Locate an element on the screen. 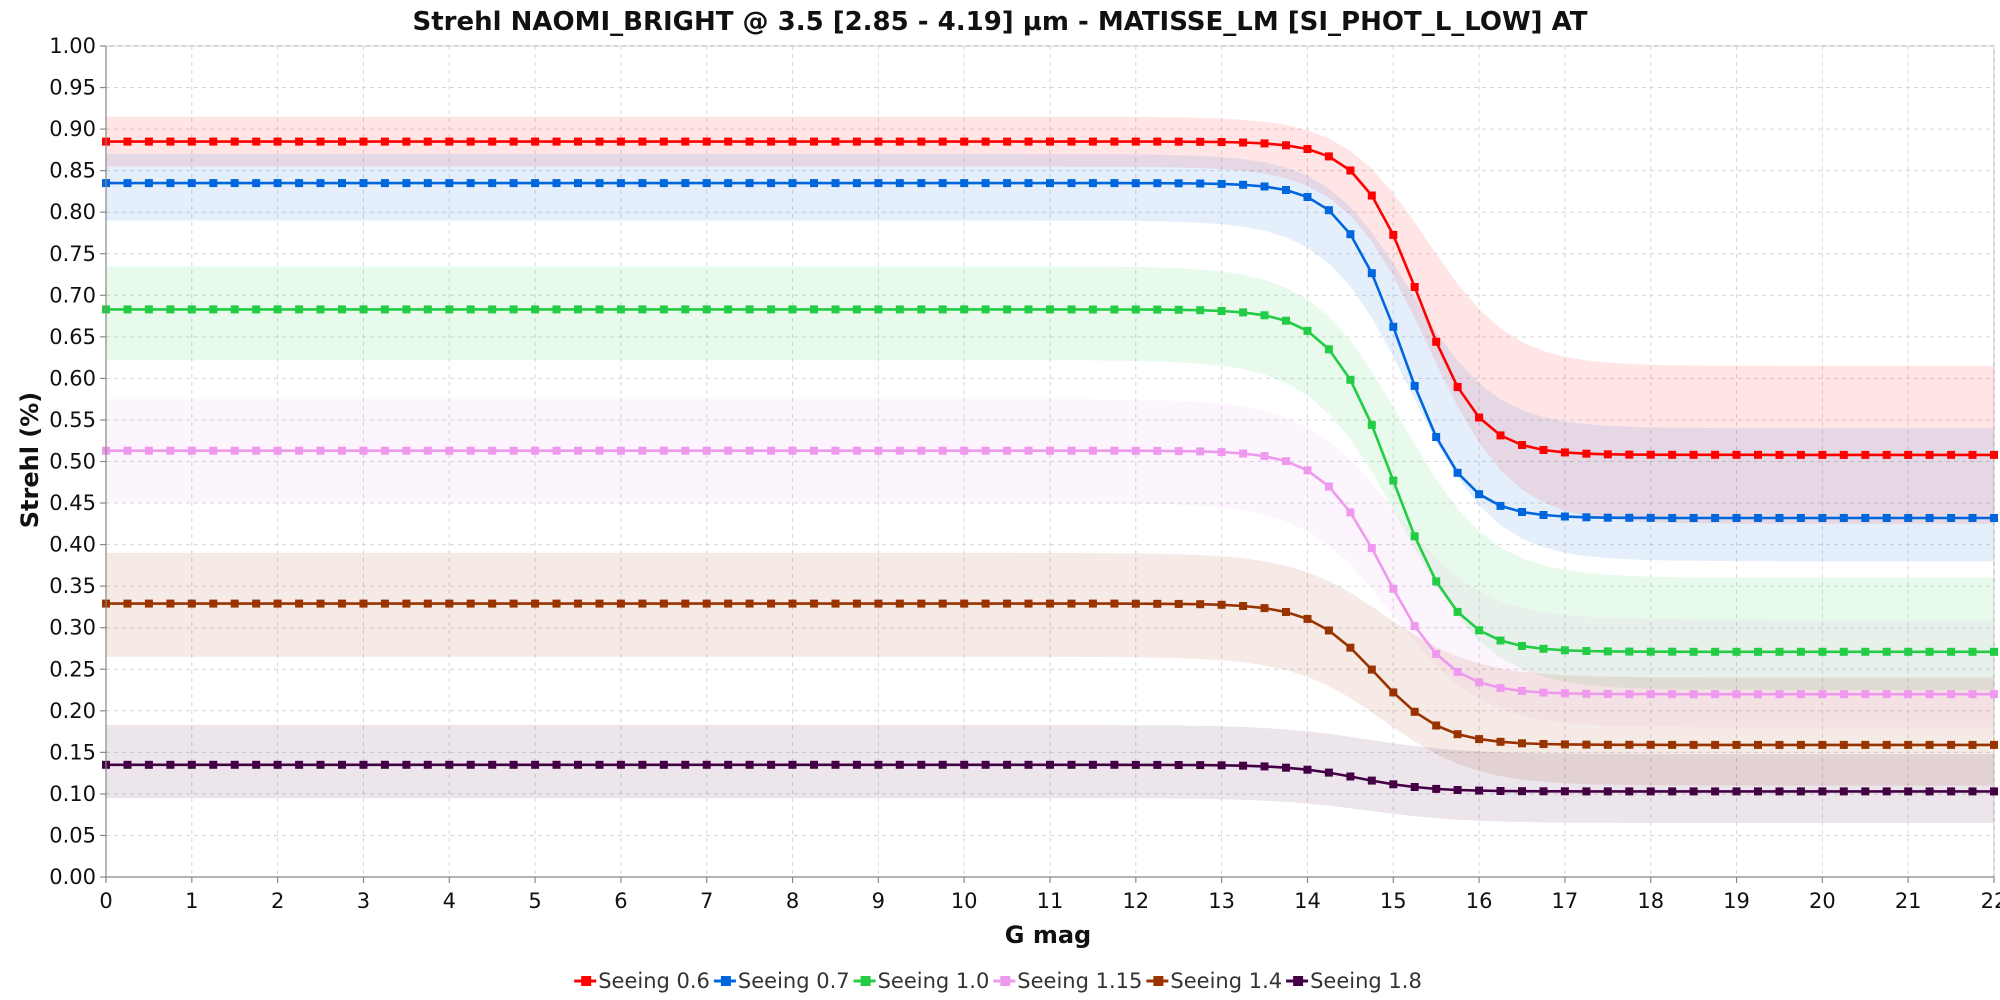 This screenshot has height=1000, width=2000. y-tick-label: 0.80 is located at coordinates (72, 212).